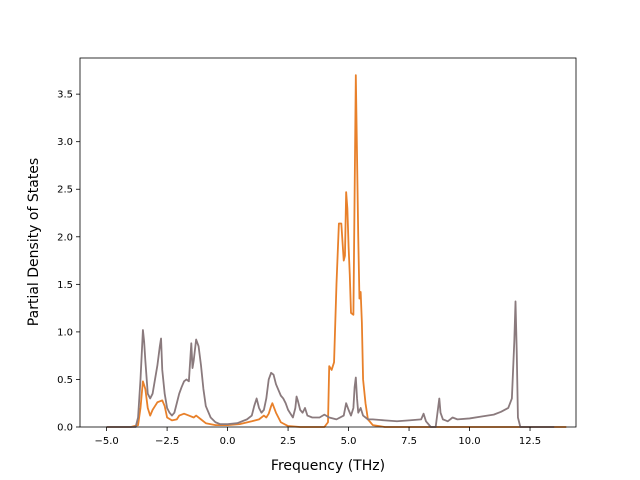  What do you see at coordinates (530, 441) in the screenshot?
I see `x-tick-label: 12.5` at bounding box center [530, 441].